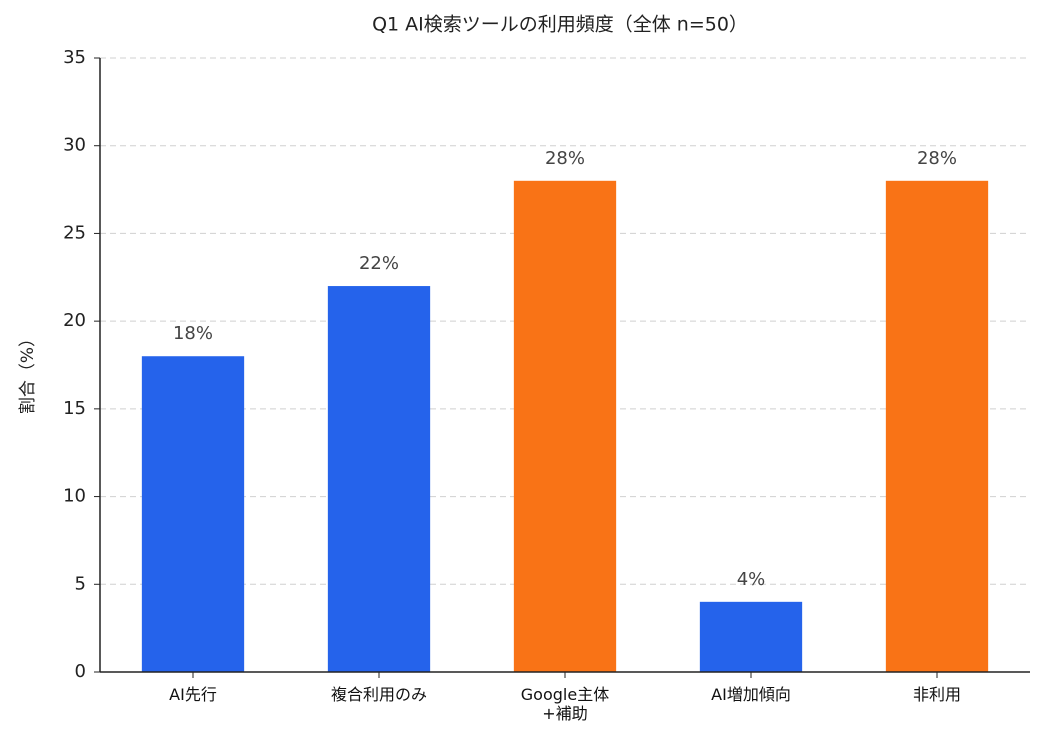  Describe the element at coordinates (565, 704) in the screenshot. I see `x-tick-label: Google主体 +補助` at that location.